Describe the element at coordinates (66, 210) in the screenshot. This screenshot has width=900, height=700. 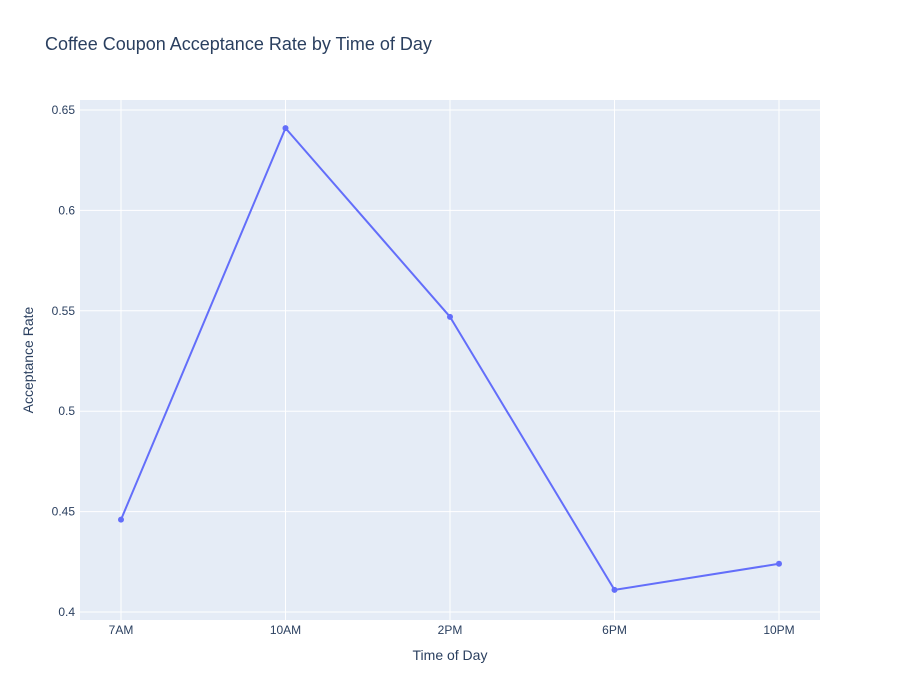
I see `y-tick-label: 0.6` at that location.